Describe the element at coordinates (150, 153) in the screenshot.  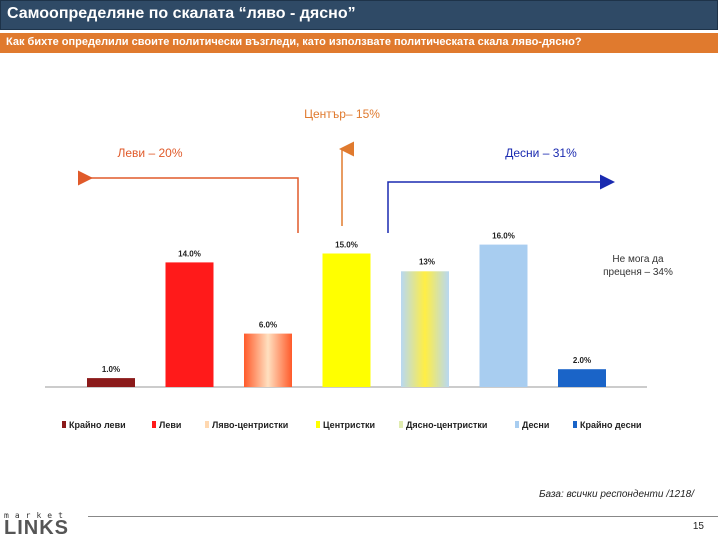
I see `left-group-label: Леви – 20%` at that location.